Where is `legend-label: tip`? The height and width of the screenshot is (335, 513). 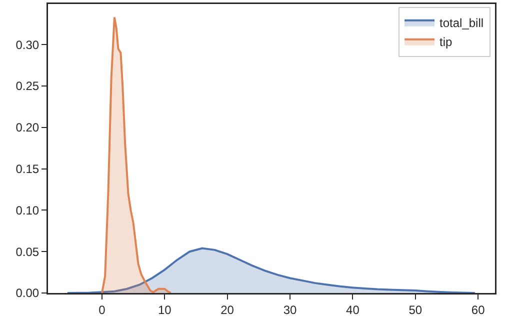
legend-label: tip is located at coordinates (446, 42).